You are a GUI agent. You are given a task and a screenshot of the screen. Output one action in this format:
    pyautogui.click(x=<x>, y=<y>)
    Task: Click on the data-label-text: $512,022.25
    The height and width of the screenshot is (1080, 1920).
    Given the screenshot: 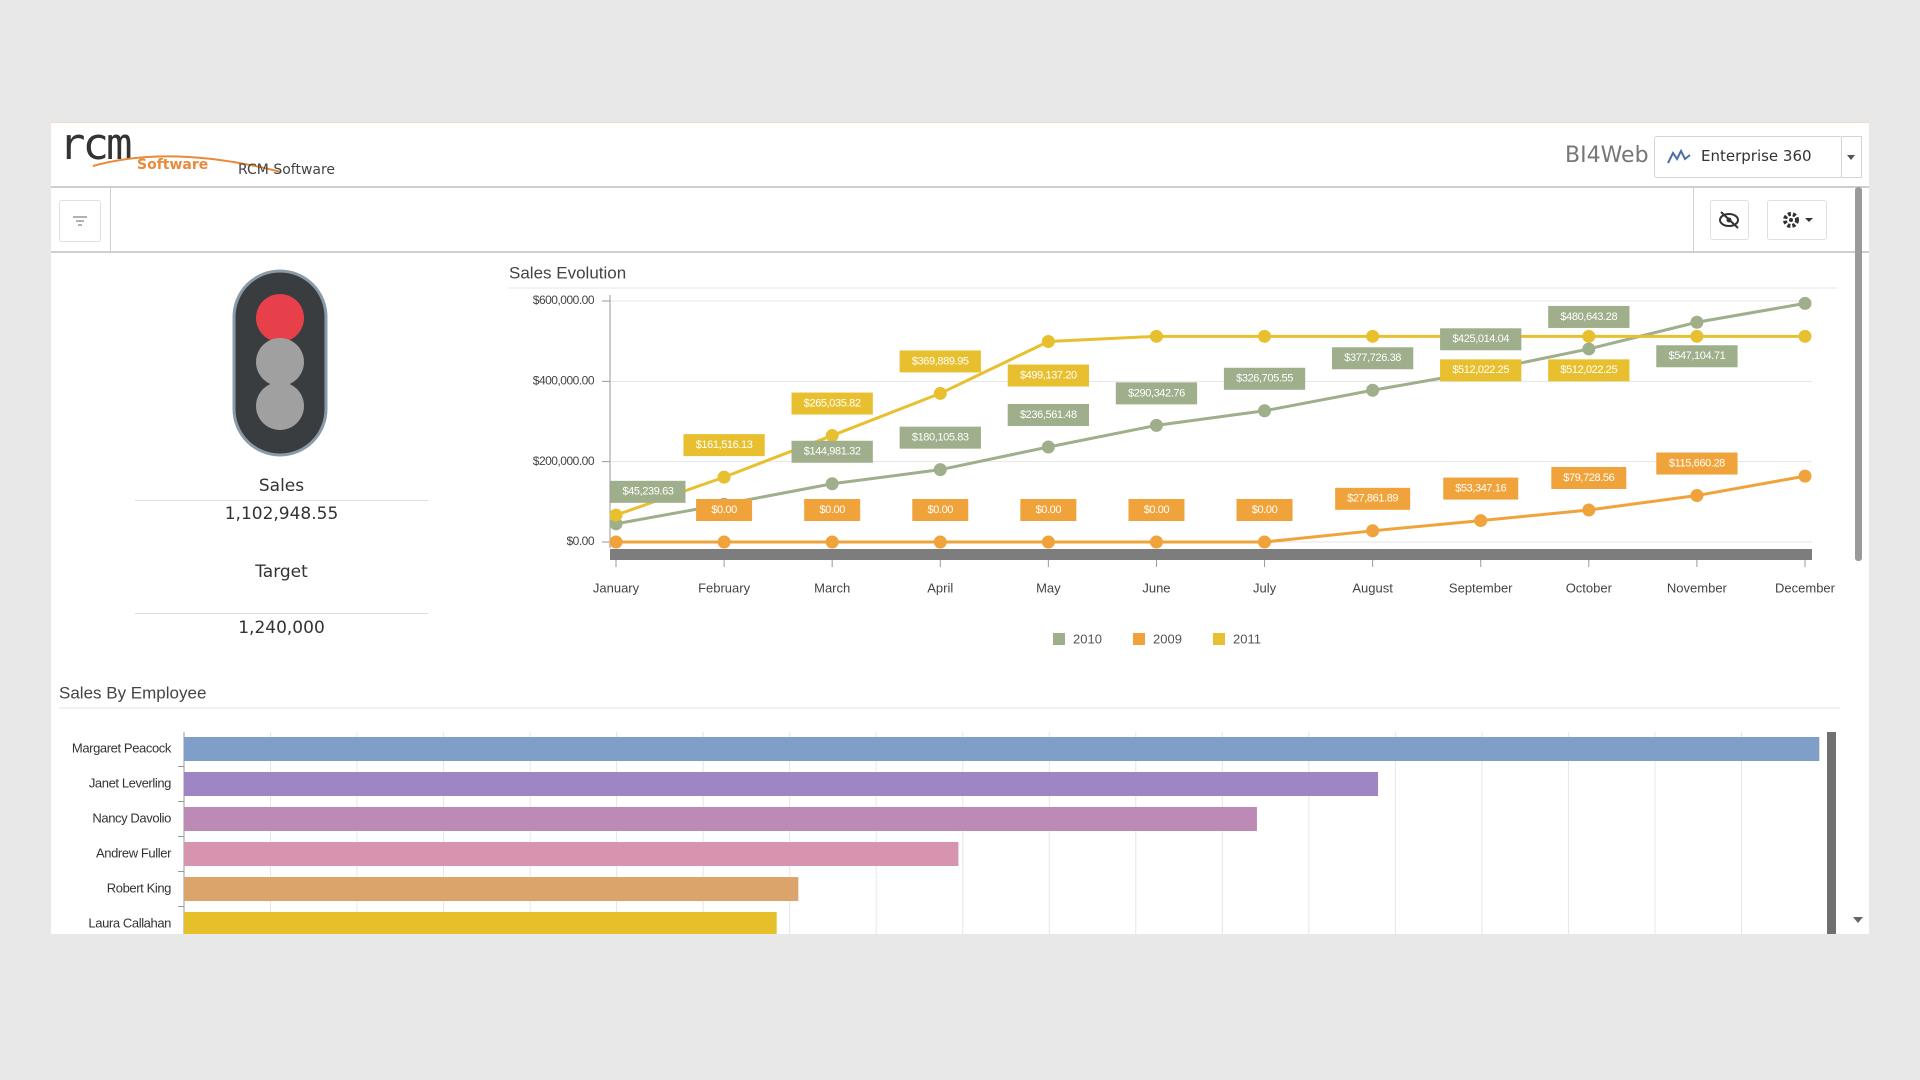 What is the action you would take?
    pyautogui.click(x=1480, y=370)
    